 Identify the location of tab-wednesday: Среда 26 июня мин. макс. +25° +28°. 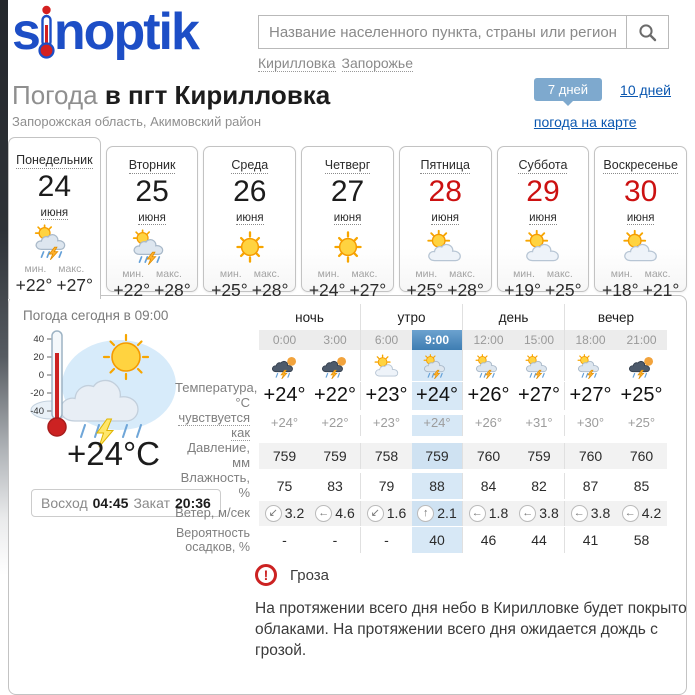
(250, 223).